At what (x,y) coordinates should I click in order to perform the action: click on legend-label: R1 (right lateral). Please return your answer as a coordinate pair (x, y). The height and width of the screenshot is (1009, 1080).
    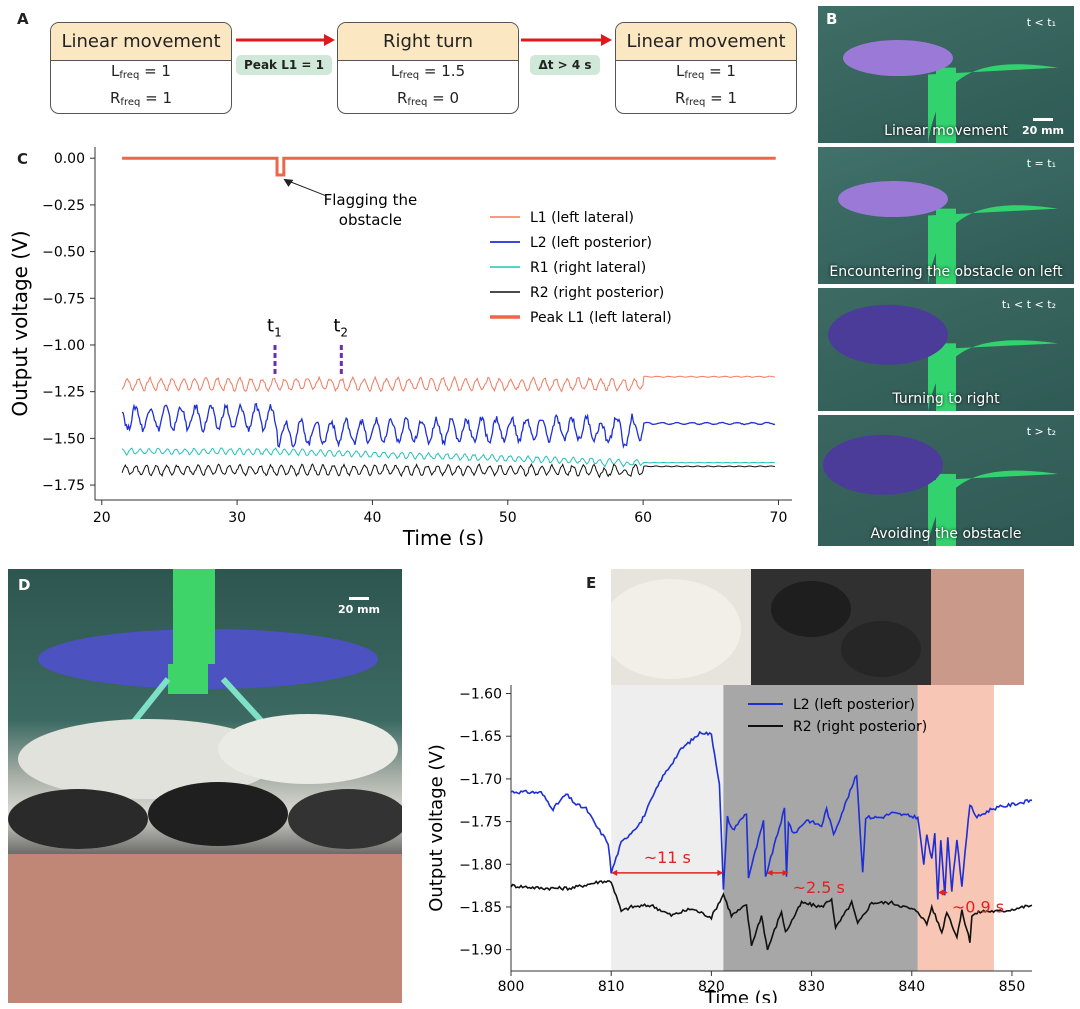
    Looking at the image, I should click on (588, 268).